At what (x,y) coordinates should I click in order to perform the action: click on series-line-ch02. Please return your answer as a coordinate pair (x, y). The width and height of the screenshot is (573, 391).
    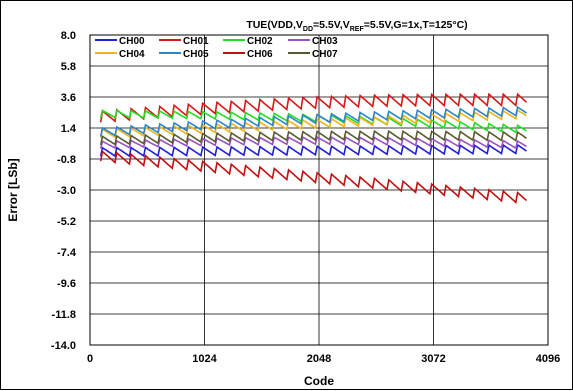
    Looking at the image, I should click on (313, 121).